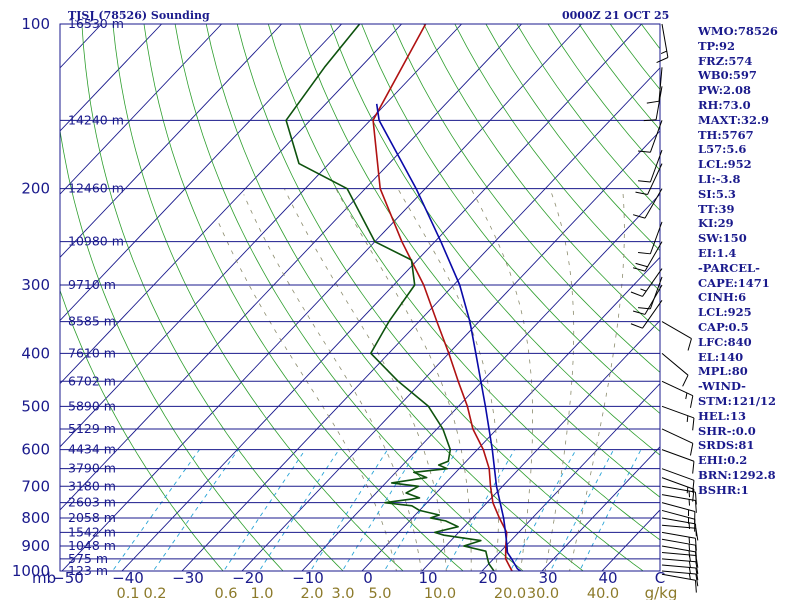 Image resolution: width=800 pixels, height=600 pixels. What do you see at coordinates (35, 24) in the screenshot?
I see `pressure-label: 100` at bounding box center [35, 24].